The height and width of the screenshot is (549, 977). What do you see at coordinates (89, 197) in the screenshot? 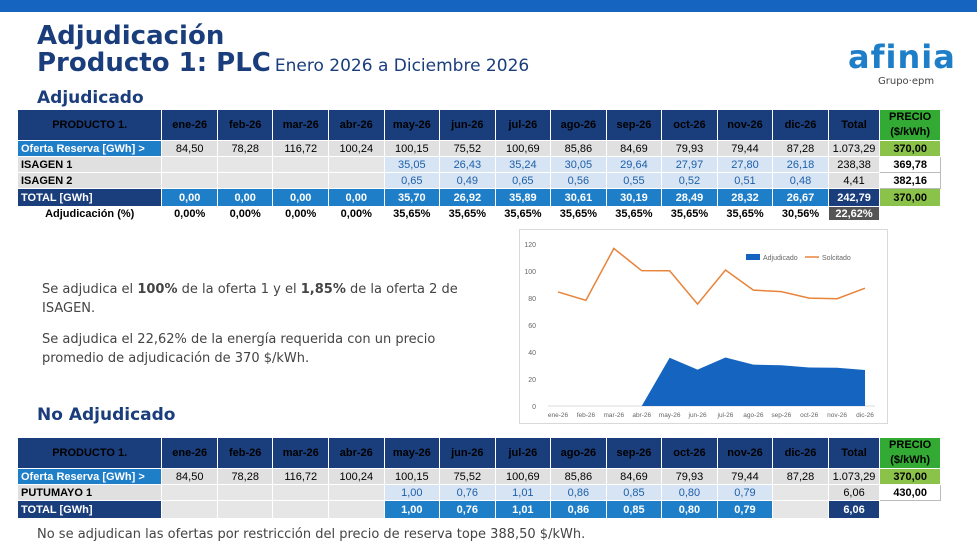
I see `total-row-label: TOTAL [GWh]` at bounding box center [89, 197].